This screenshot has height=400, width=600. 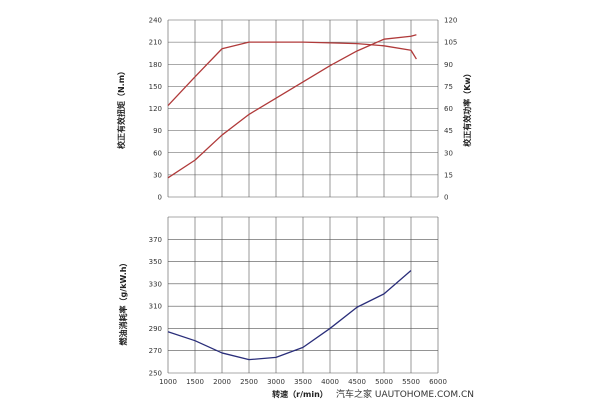 I want to click on rpm-tick-label: 3500, so click(x=303, y=382).